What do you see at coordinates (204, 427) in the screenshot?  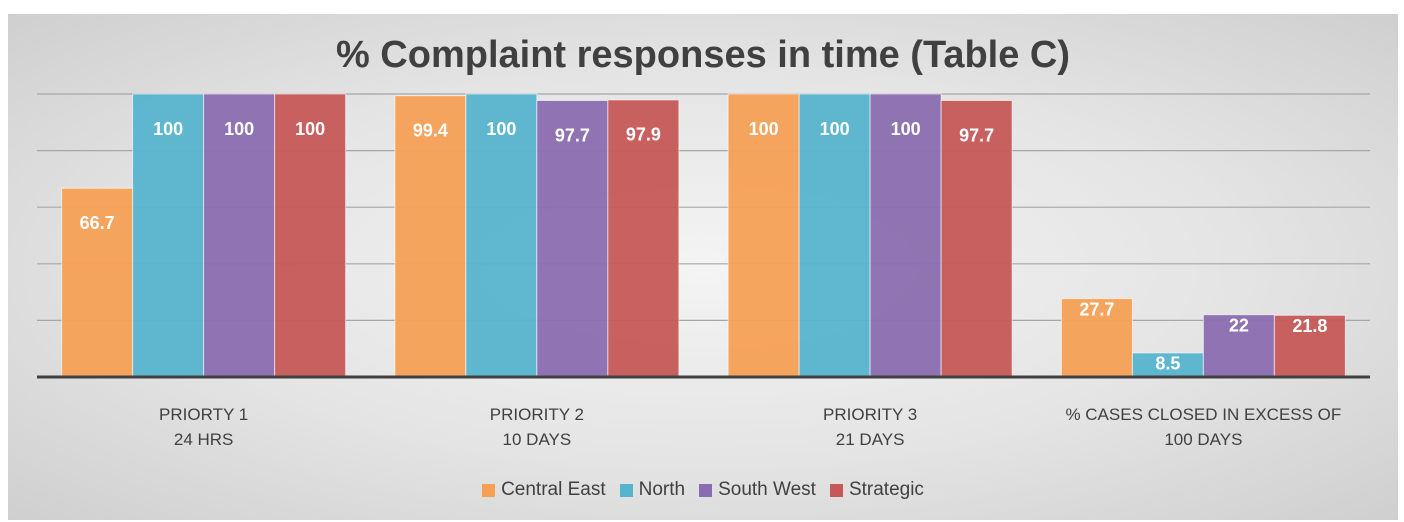 I see `x-tick-label: PRIORTY 1 24 HRS` at bounding box center [204, 427].